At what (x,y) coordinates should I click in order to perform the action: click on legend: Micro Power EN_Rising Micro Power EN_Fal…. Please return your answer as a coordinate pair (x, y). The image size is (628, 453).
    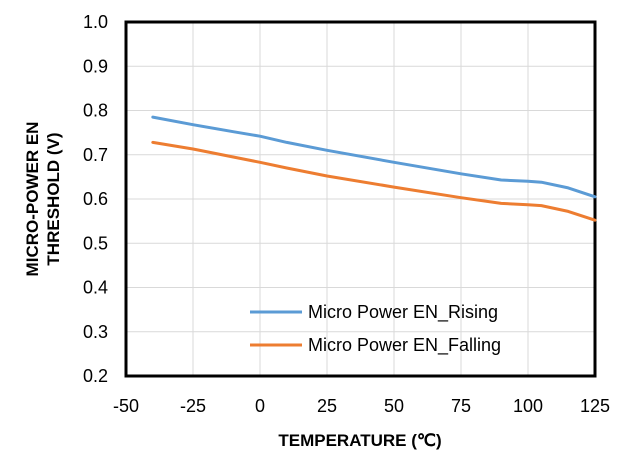
    Looking at the image, I should click on (375, 329).